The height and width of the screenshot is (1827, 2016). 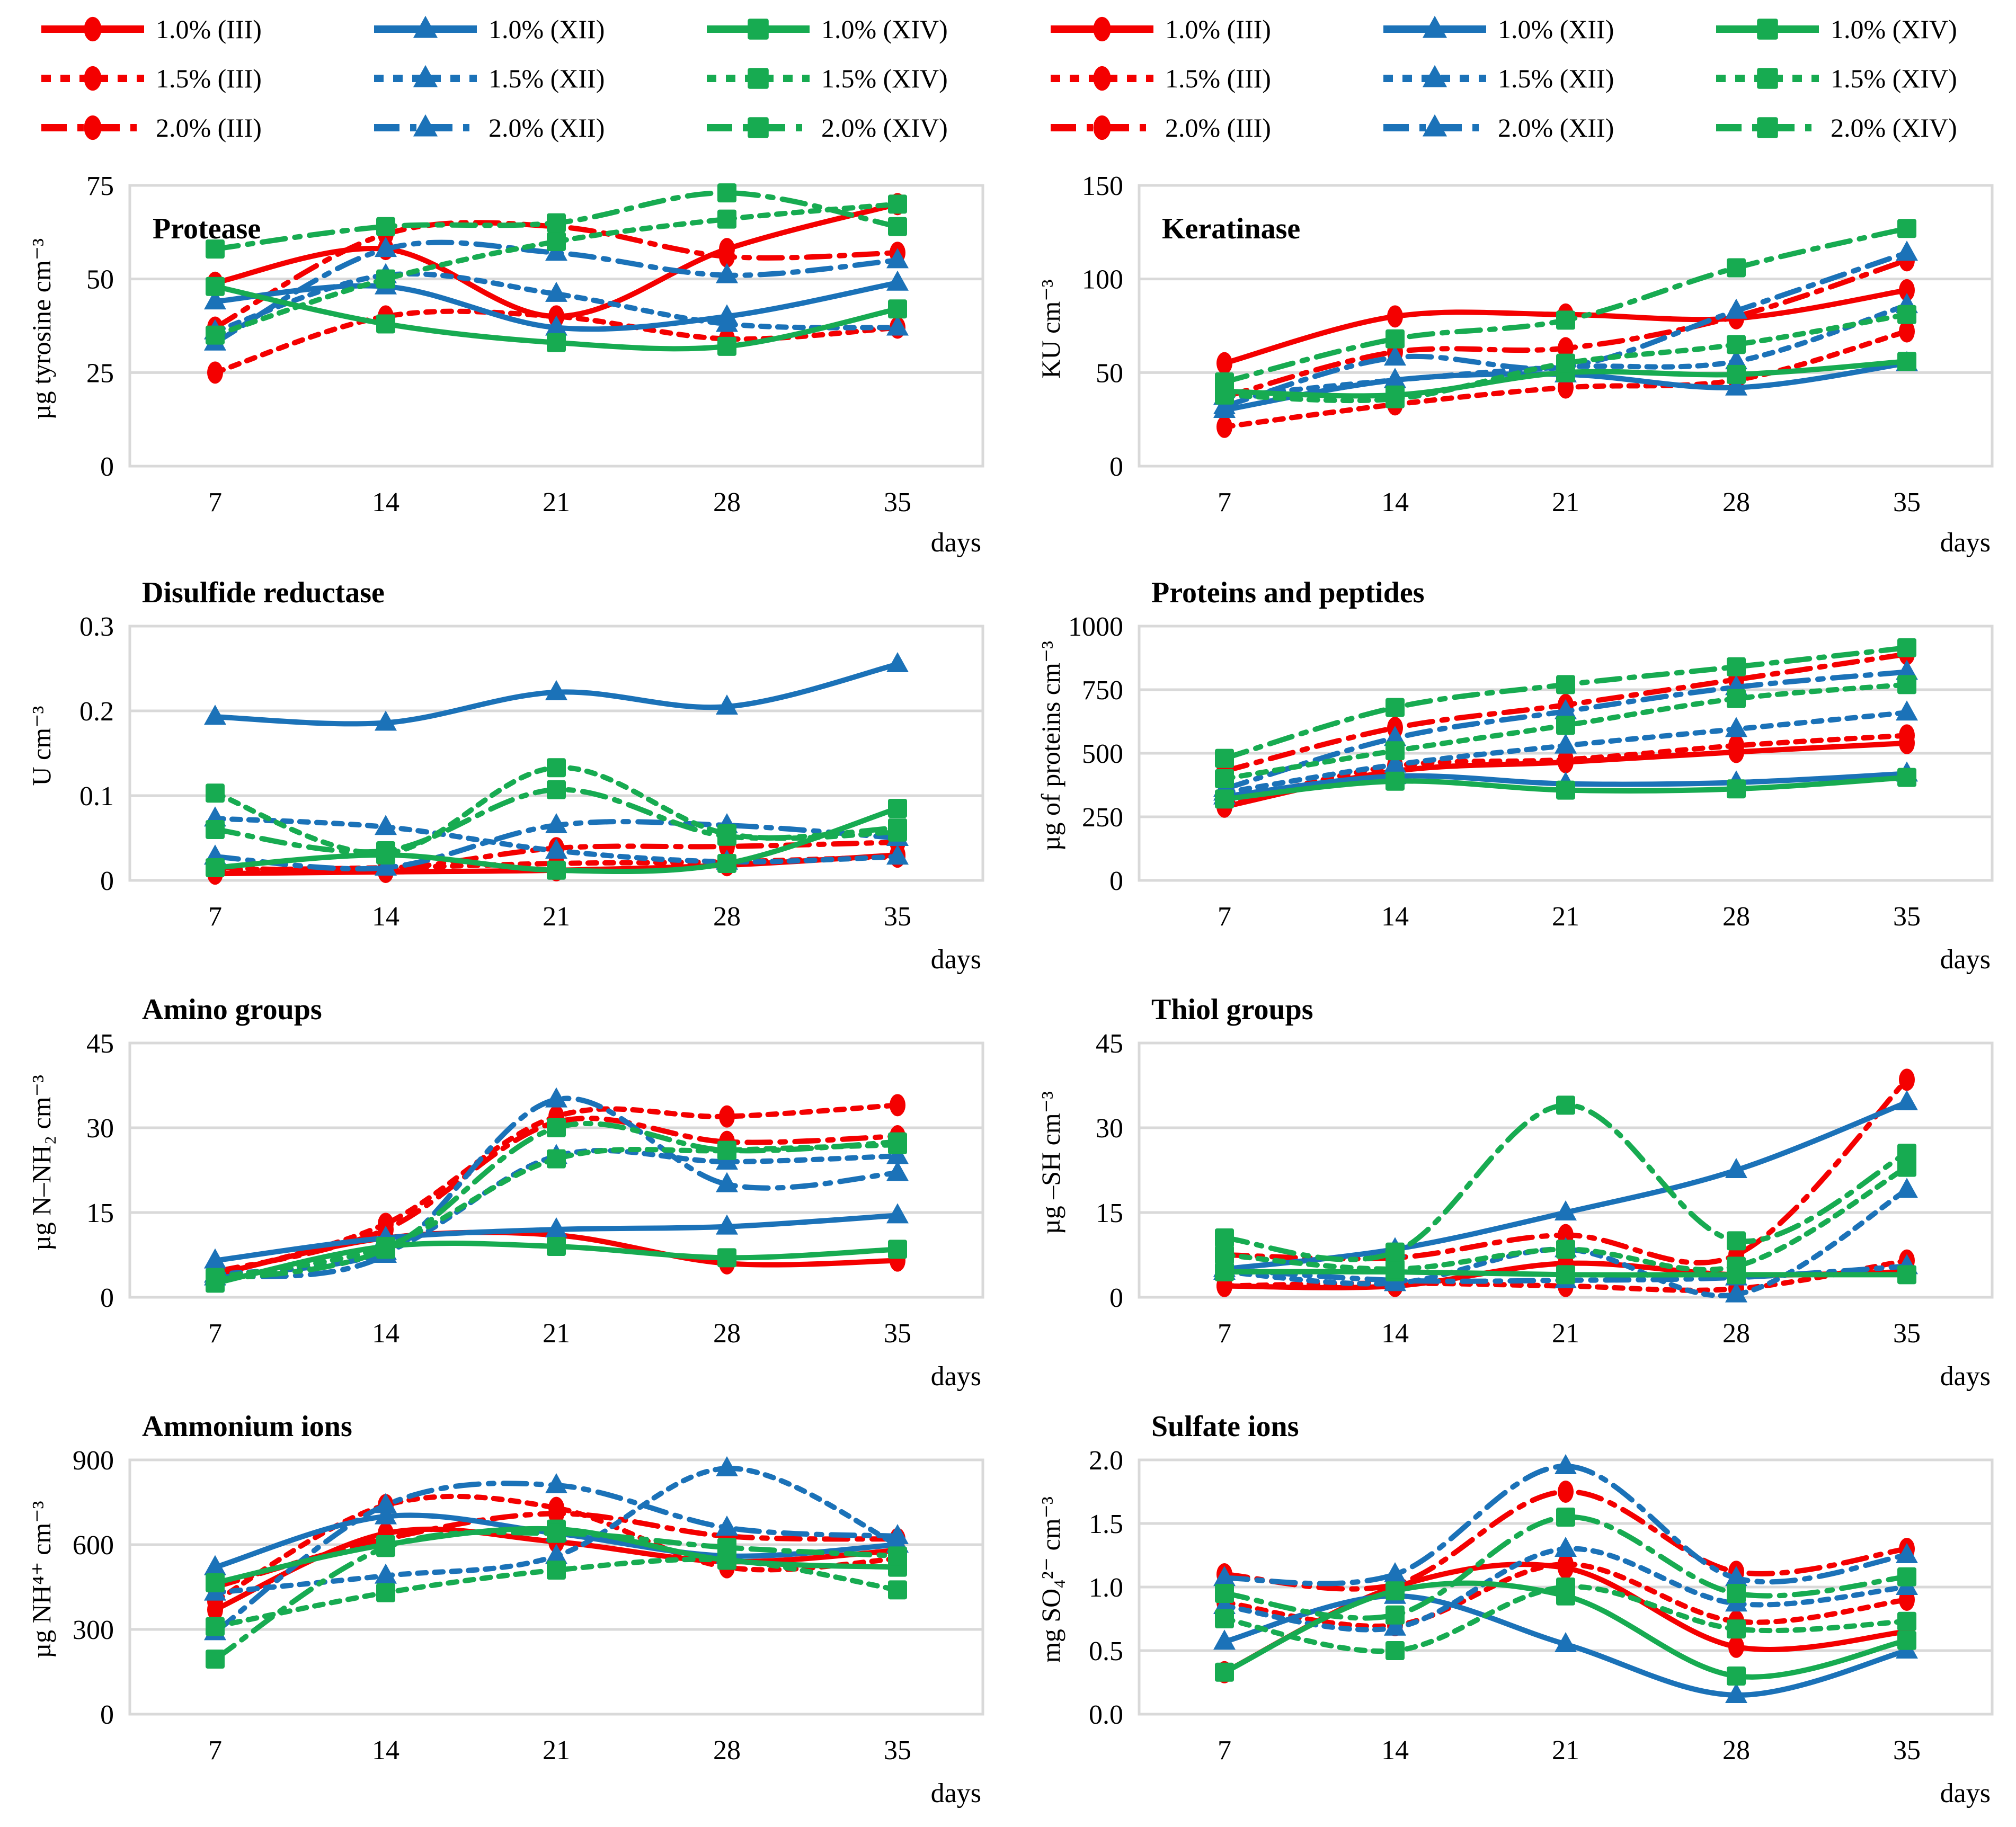 What do you see at coordinates (1106, 1588) in the screenshot?
I see `y-tick-label: 1.0` at bounding box center [1106, 1588].